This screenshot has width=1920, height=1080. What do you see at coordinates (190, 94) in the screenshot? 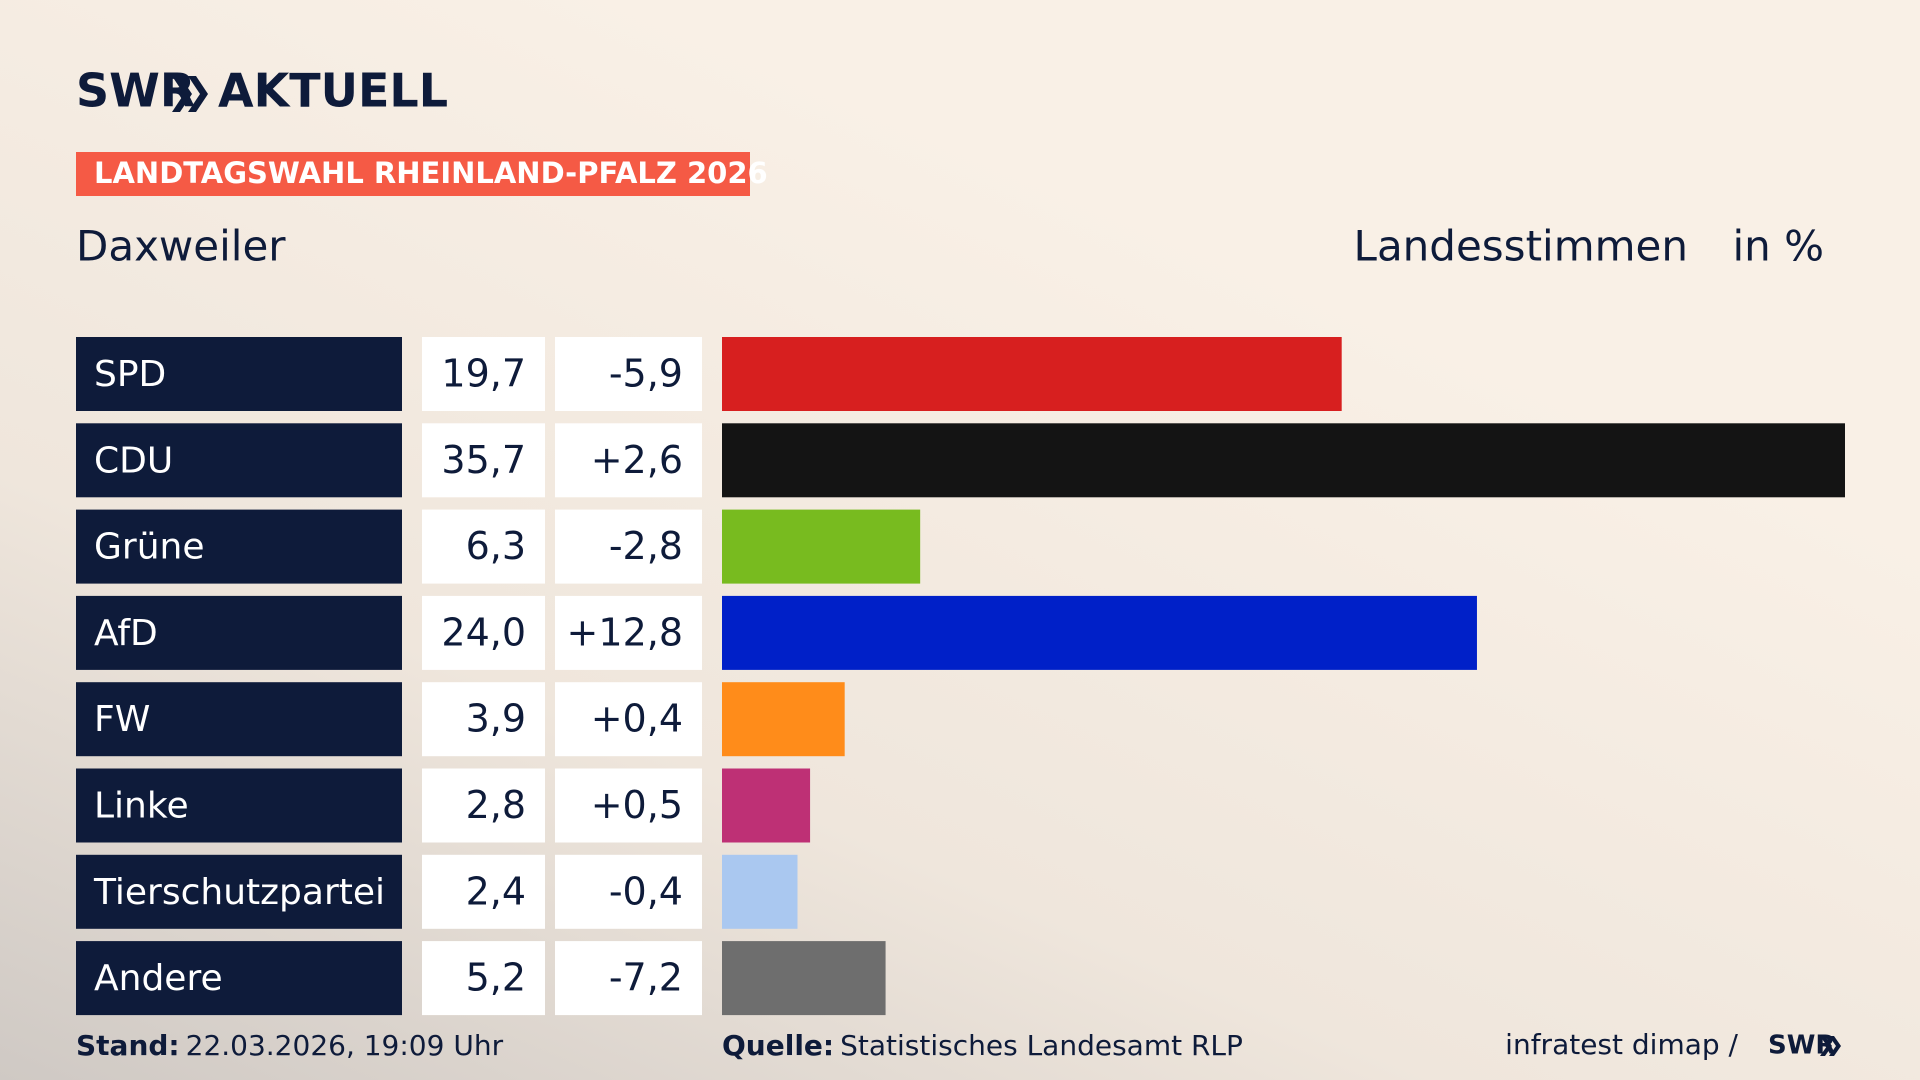
I see `brand-chevrons` at bounding box center [190, 94].